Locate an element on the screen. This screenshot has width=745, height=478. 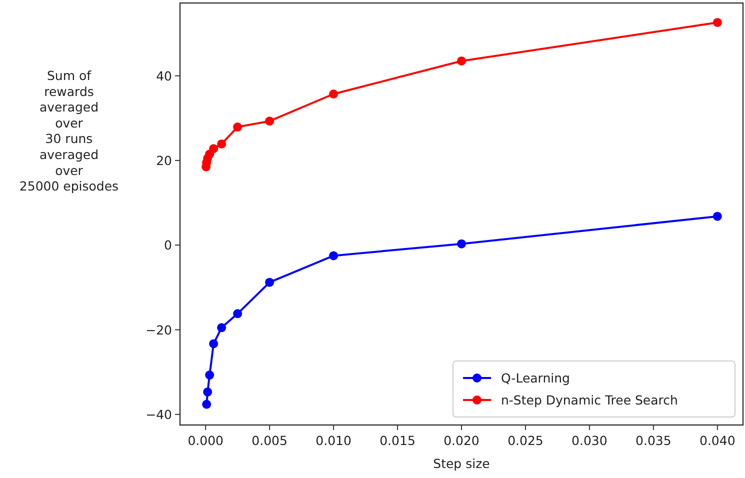
x-tick-label: 0.030 is located at coordinates (590, 440).